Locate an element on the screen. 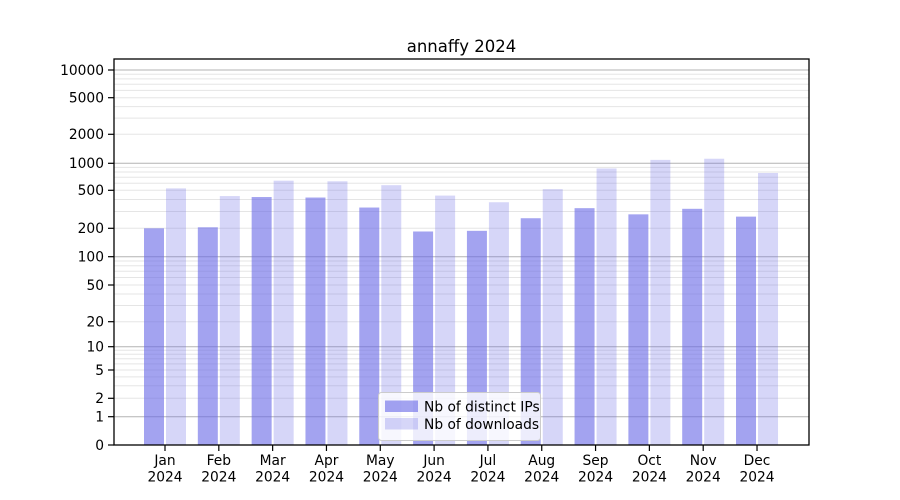  bar-nb-of-distinct-ips-mar is located at coordinates (261, 321).